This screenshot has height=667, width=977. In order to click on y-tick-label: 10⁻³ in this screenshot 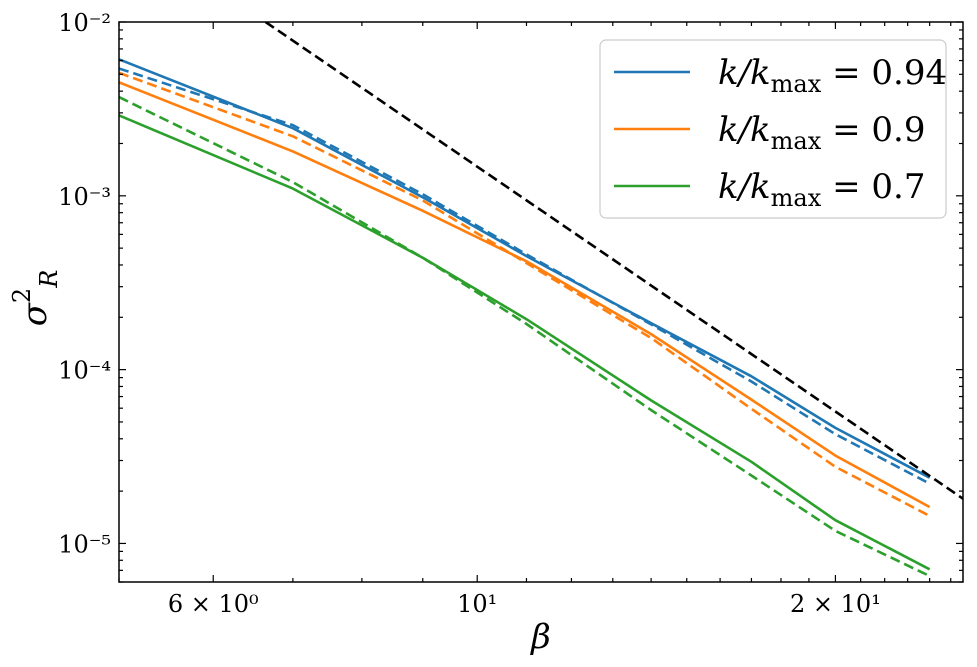, I will do `click(84, 197)`.